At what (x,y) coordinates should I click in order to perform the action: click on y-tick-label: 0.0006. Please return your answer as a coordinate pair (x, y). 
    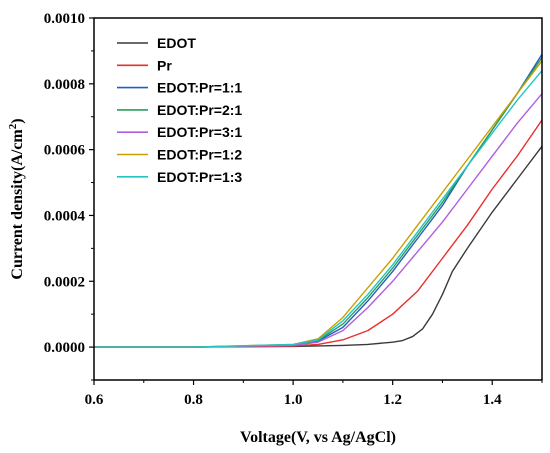
    Looking at the image, I should click on (65, 151).